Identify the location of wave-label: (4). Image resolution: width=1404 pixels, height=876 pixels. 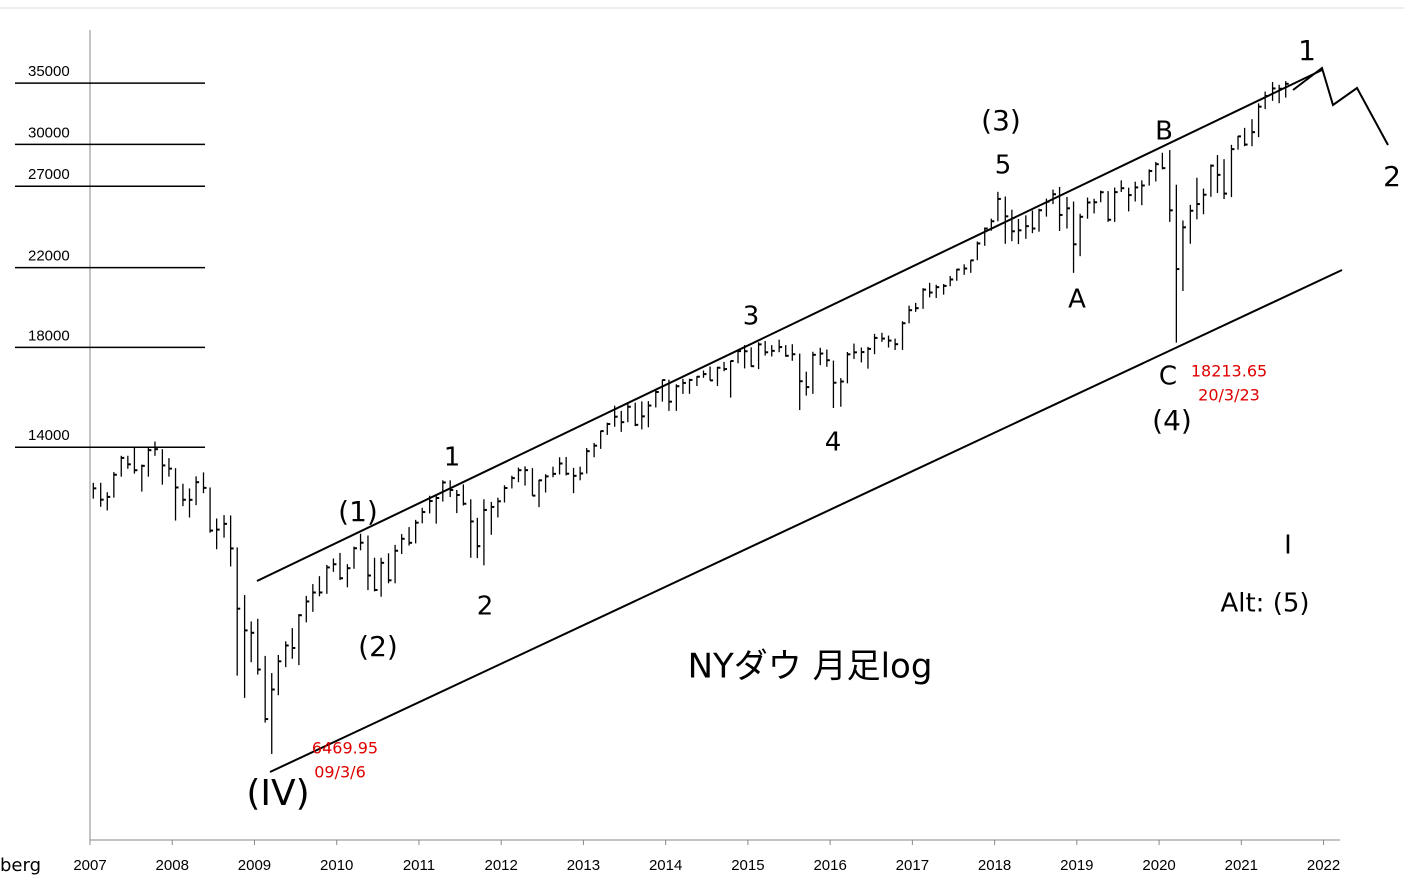
(1172, 420).